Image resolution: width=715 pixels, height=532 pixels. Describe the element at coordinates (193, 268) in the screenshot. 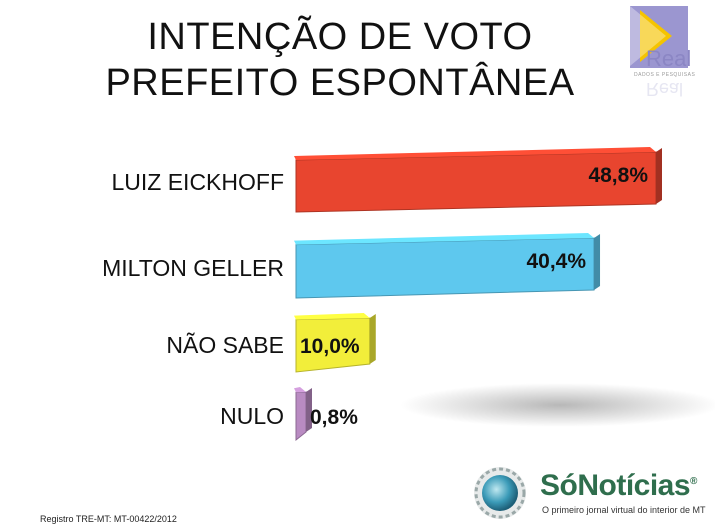

I see `category-label: MILTON GELLER` at that location.